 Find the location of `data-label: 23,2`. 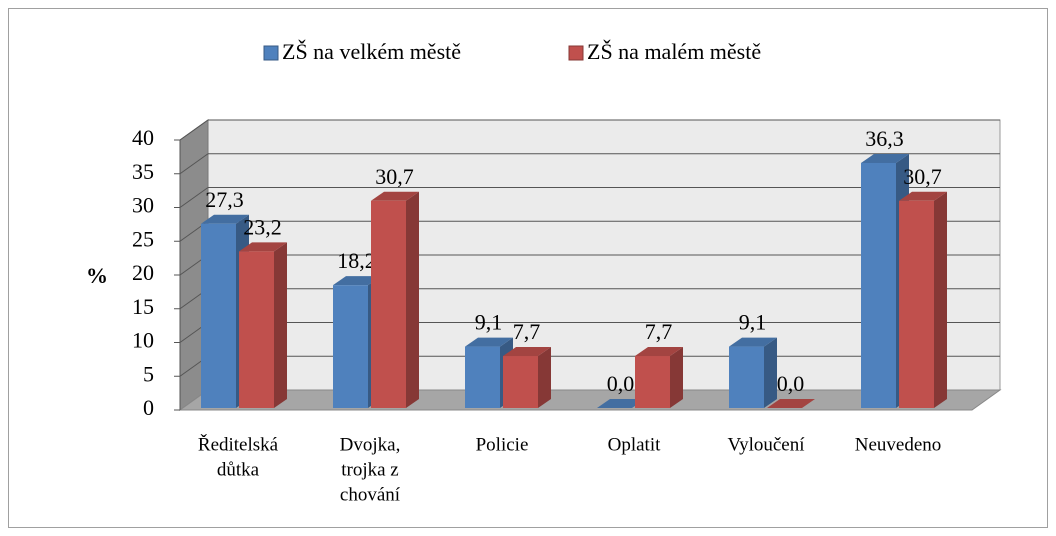

data-label: 23,2 is located at coordinates (262, 226).